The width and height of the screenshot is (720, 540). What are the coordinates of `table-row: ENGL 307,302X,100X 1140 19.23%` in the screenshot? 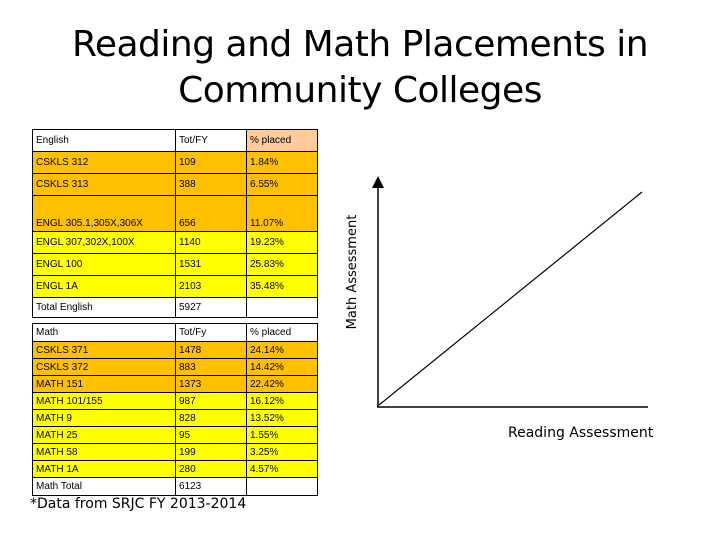 It's located at (175, 242).